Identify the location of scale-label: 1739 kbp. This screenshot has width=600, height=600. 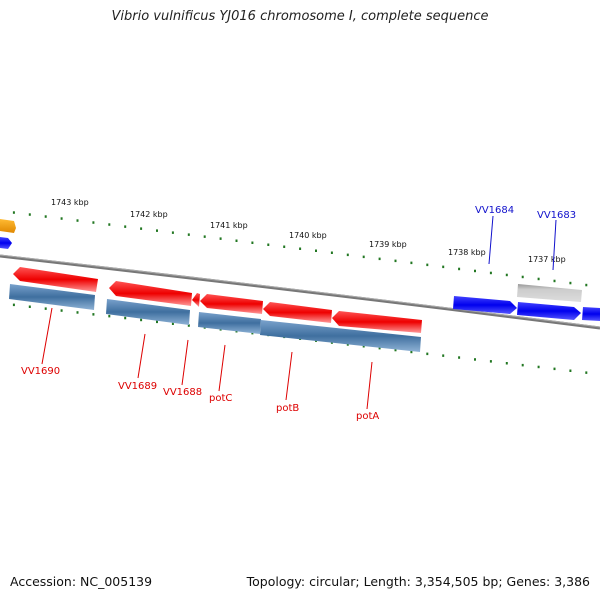
(388, 244).